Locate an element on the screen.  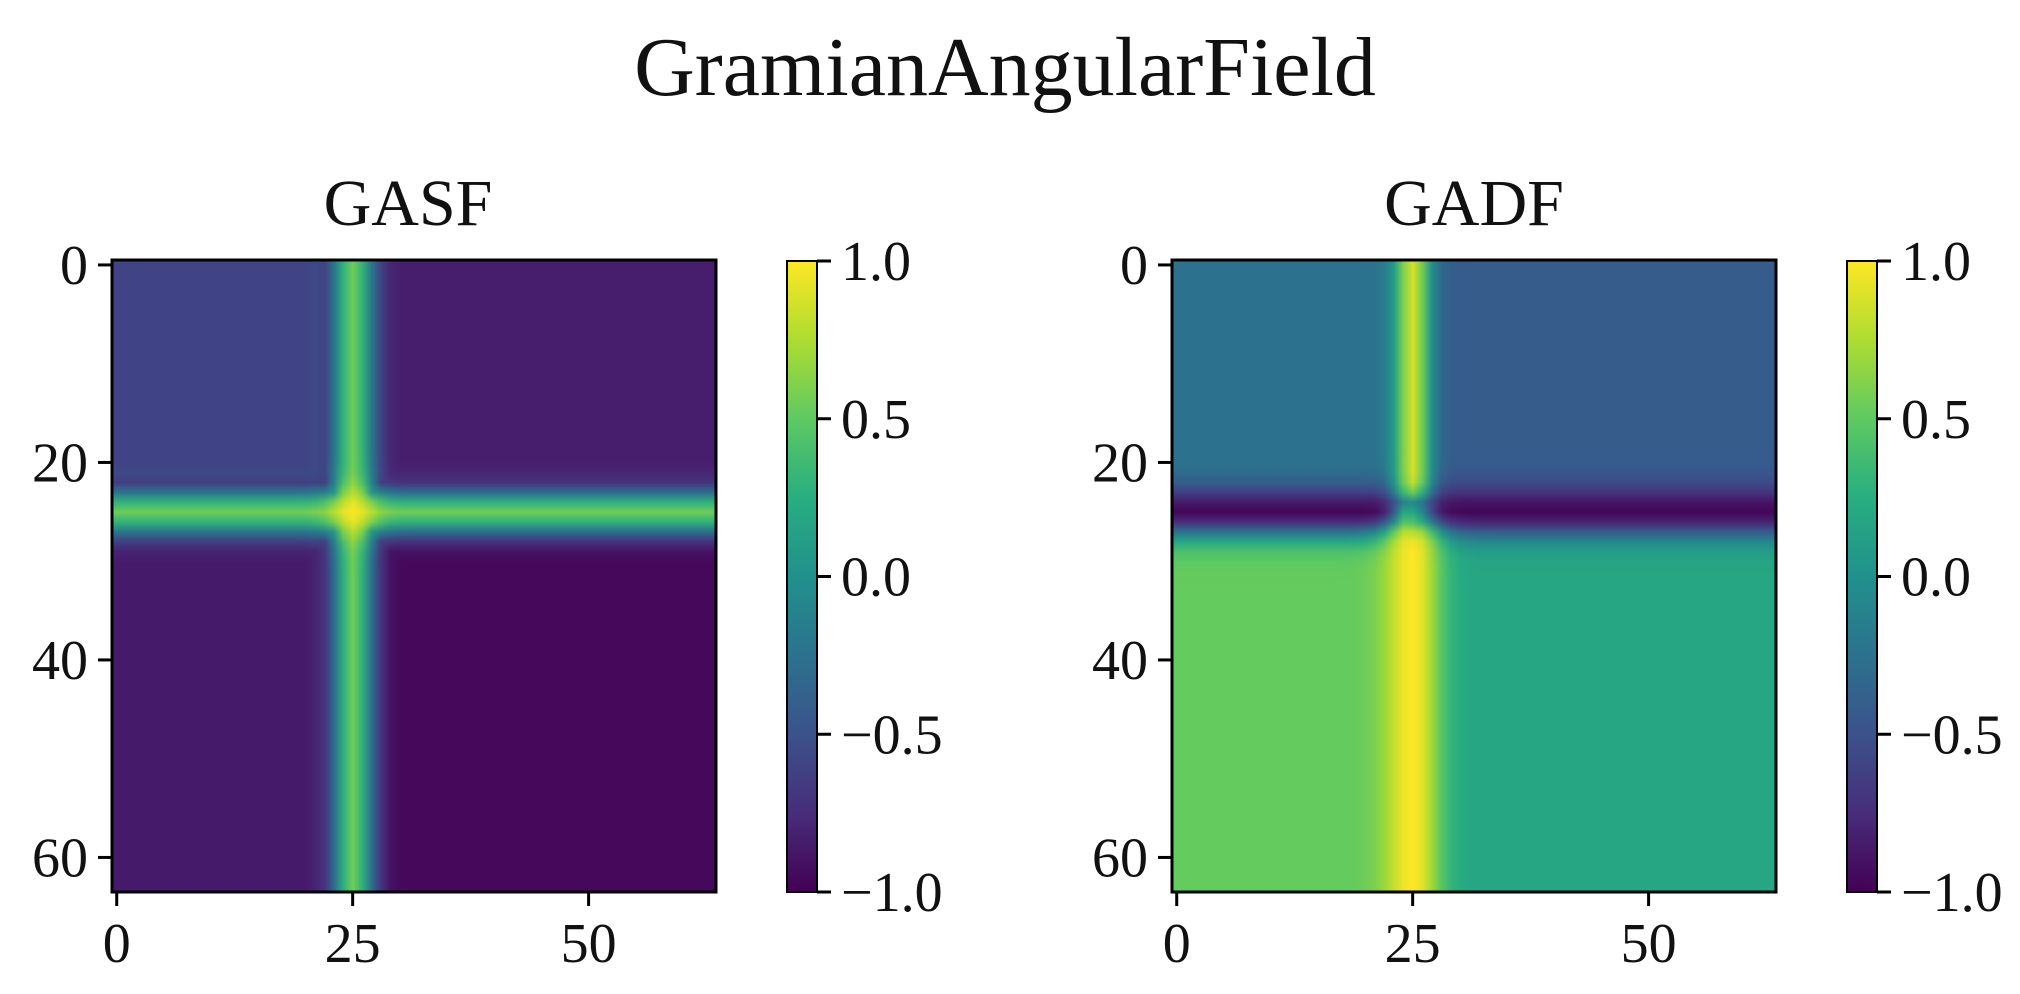
gadf-ytick-label: 40 is located at coordinates (1120, 661).